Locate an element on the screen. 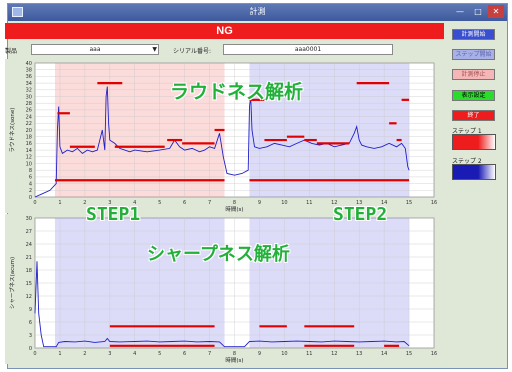 The width and height of the screenshot is (512, 372). window-title: 計測 is located at coordinates (257, 11).